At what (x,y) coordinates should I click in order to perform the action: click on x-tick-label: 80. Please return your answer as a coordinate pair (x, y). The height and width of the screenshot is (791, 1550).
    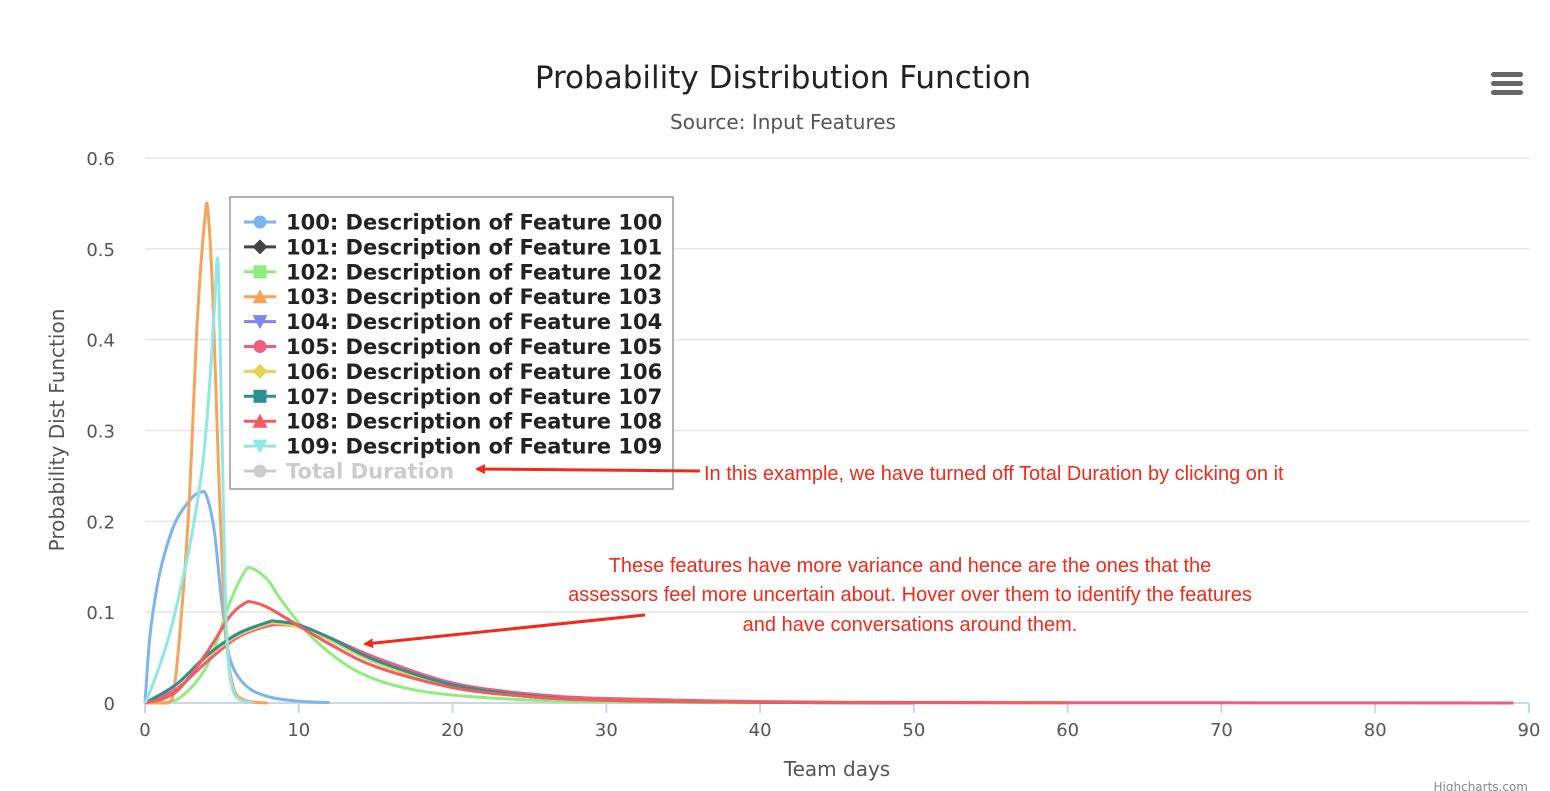
    Looking at the image, I should click on (1375, 730).